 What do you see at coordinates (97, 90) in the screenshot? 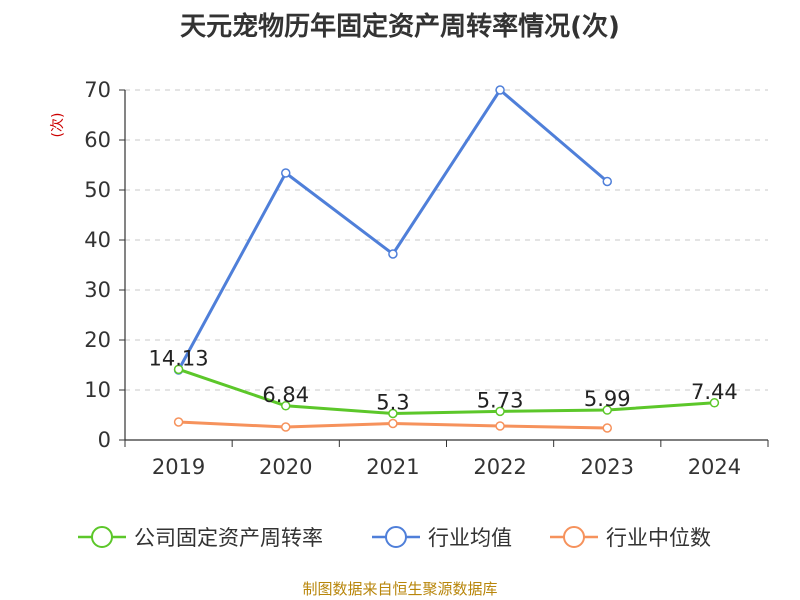
I see `y-tick-label: 70` at bounding box center [97, 90].